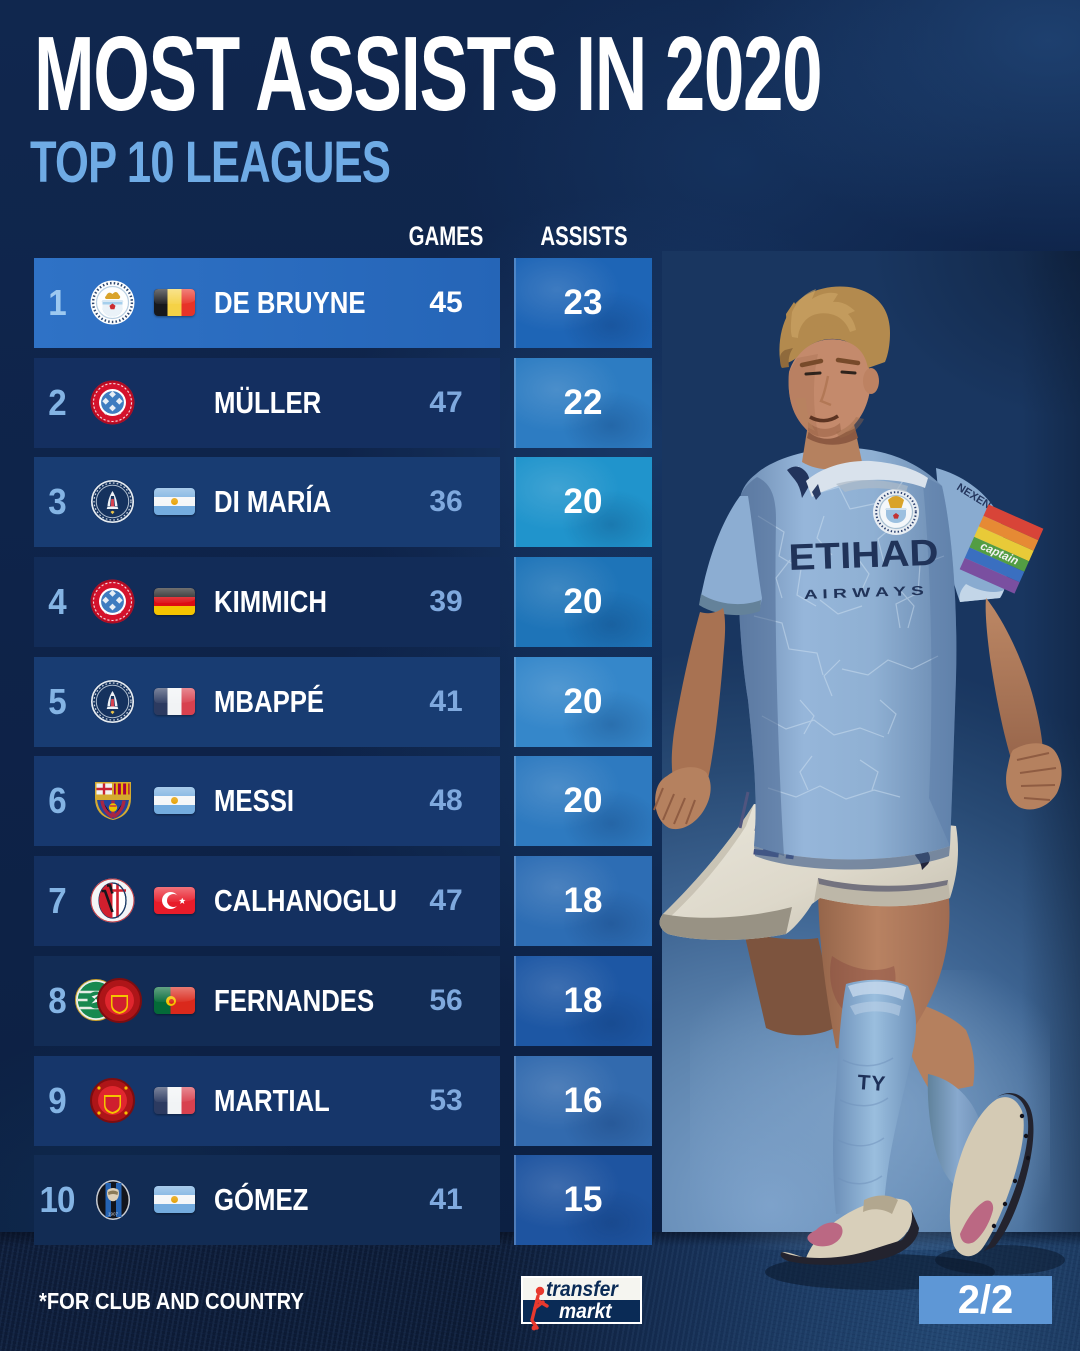  Describe the element at coordinates (864, 592) in the screenshot. I see `svg-text: A I R W A Y S` at that location.